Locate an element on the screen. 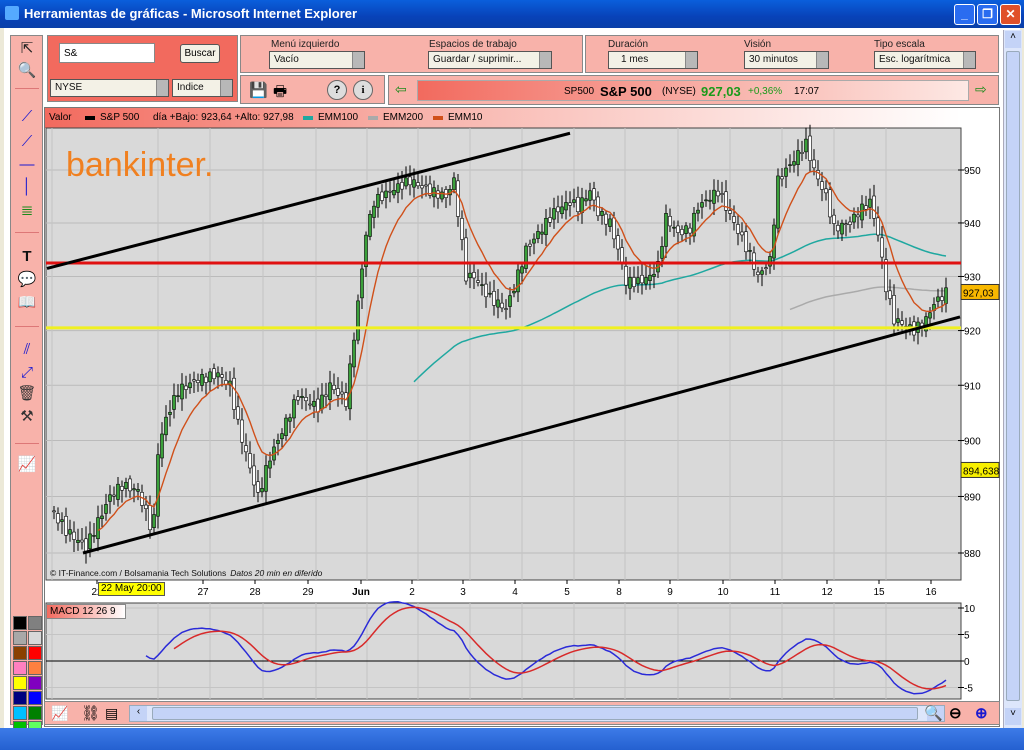  scroll-left-button: ‹ is located at coordinates (138, 713).